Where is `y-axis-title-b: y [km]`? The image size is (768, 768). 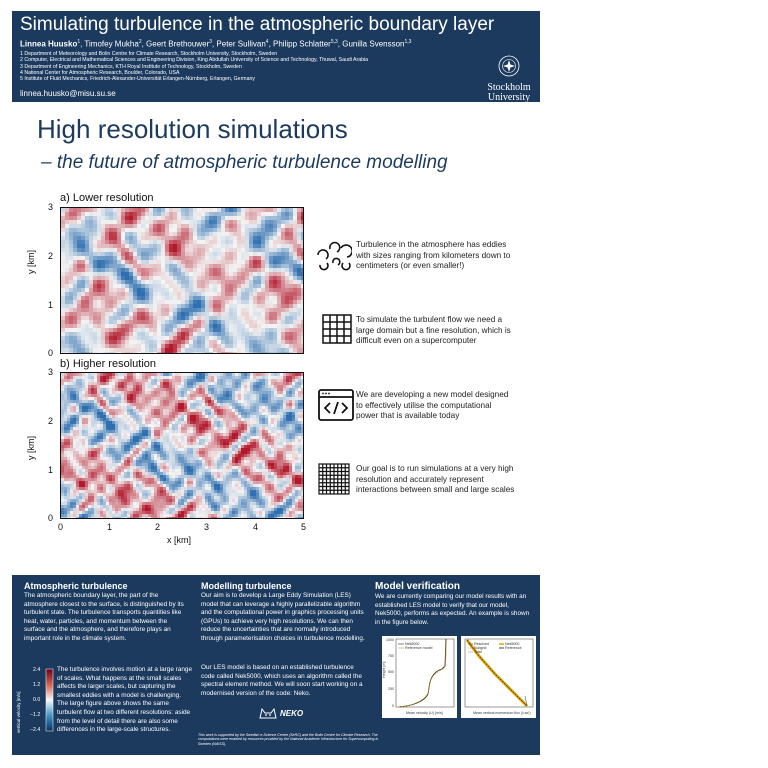
y-axis-title-b: y [km] is located at coordinates (31, 448).